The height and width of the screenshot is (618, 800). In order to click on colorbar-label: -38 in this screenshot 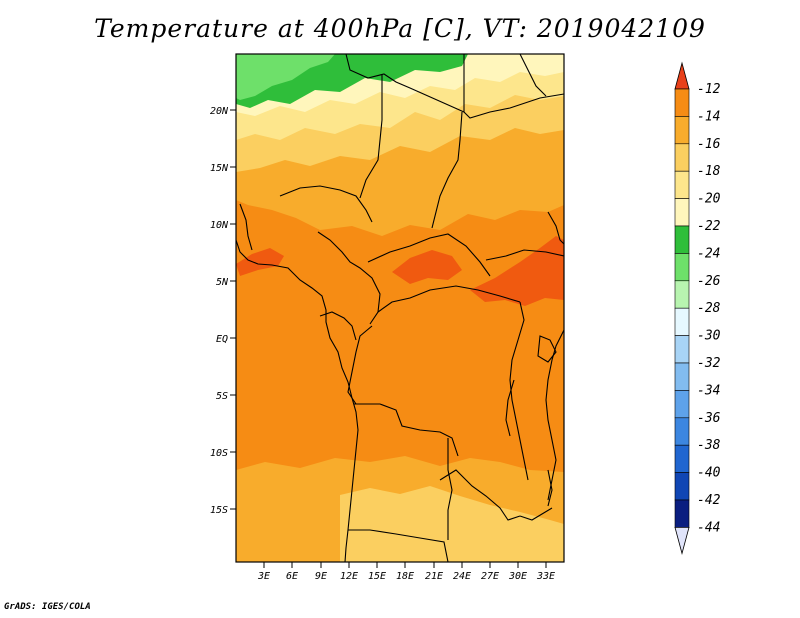, I will do `click(709, 445)`.